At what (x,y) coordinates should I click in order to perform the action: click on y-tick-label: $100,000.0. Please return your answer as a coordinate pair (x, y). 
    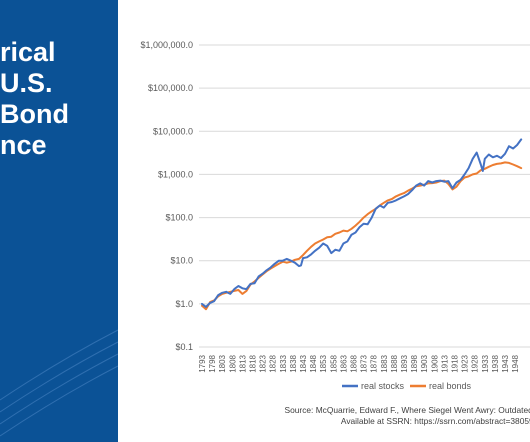
    Looking at the image, I should click on (170, 88).